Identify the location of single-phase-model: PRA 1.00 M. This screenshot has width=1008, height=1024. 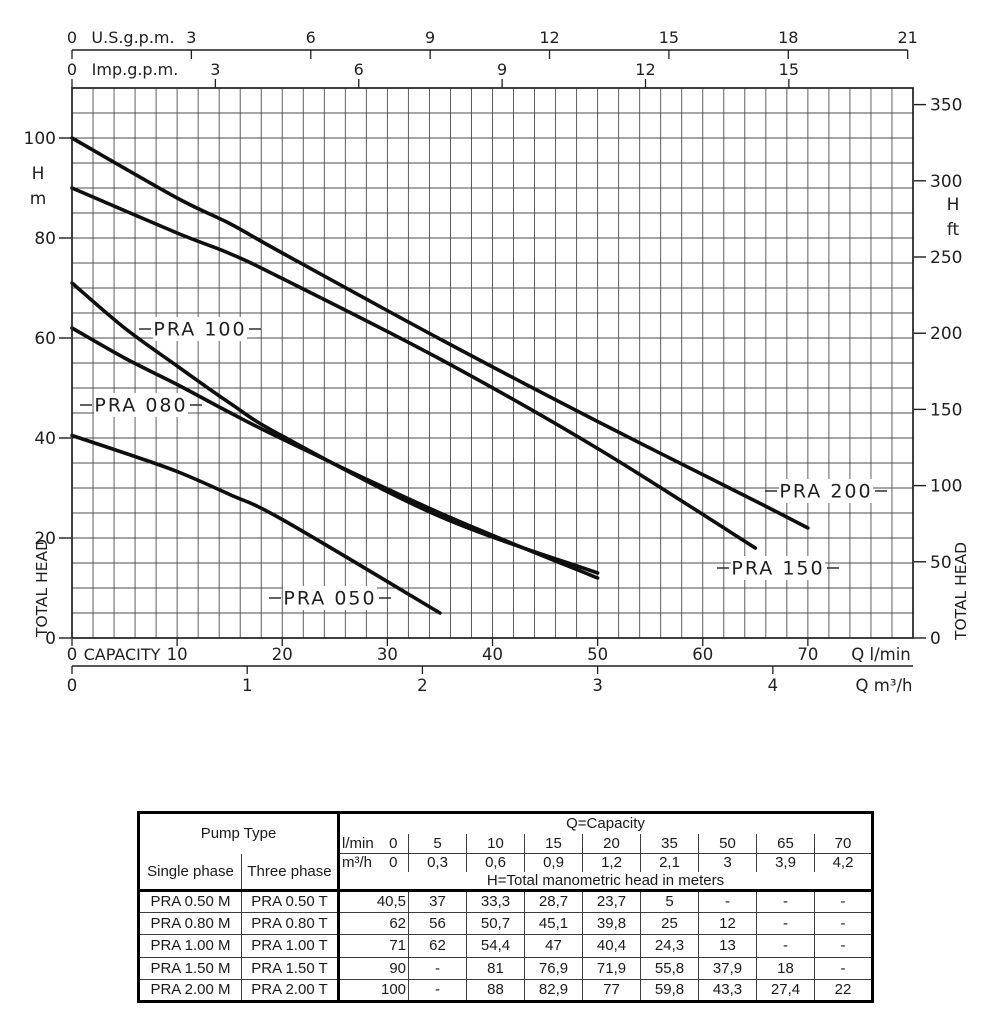
(190, 946).